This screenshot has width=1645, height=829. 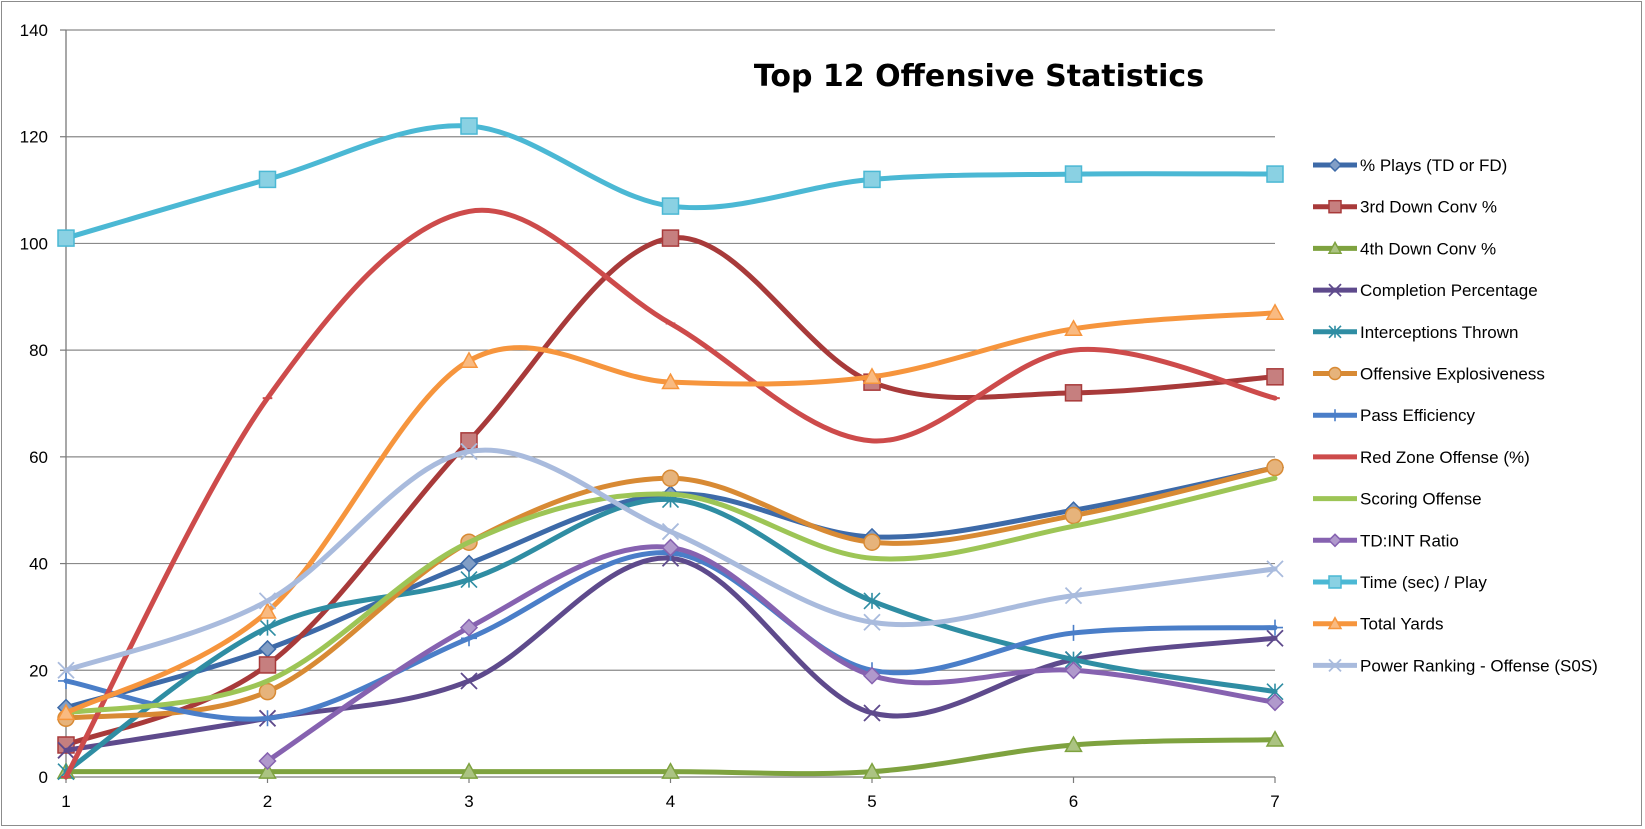 What do you see at coordinates (65, 801) in the screenshot?
I see `x-tick-label: 1` at bounding box center [65, 801].